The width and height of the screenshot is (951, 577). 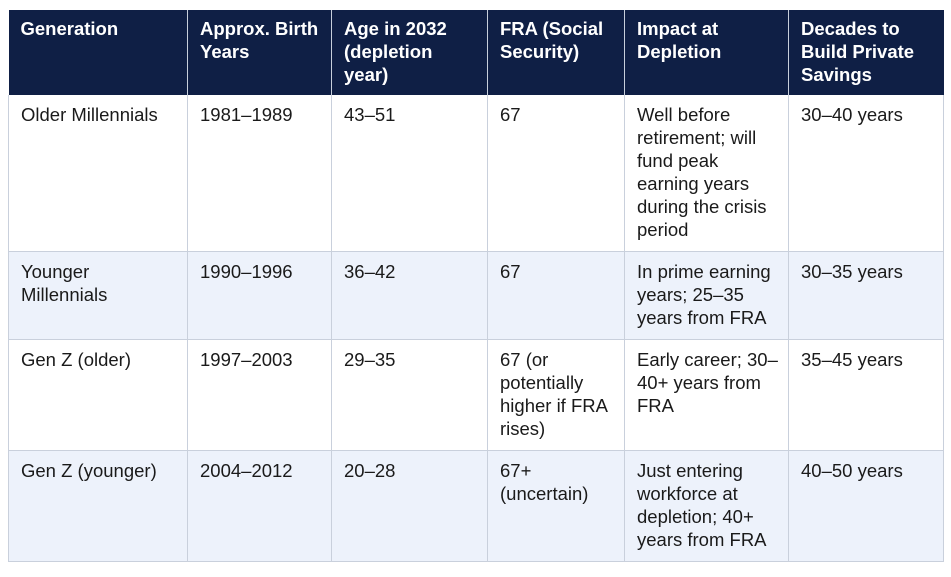 What do you see at coordinates (259, 395) in the screenshot?
I see `cell-birth-years: 1997–2003` at bounding box center [259, 395].